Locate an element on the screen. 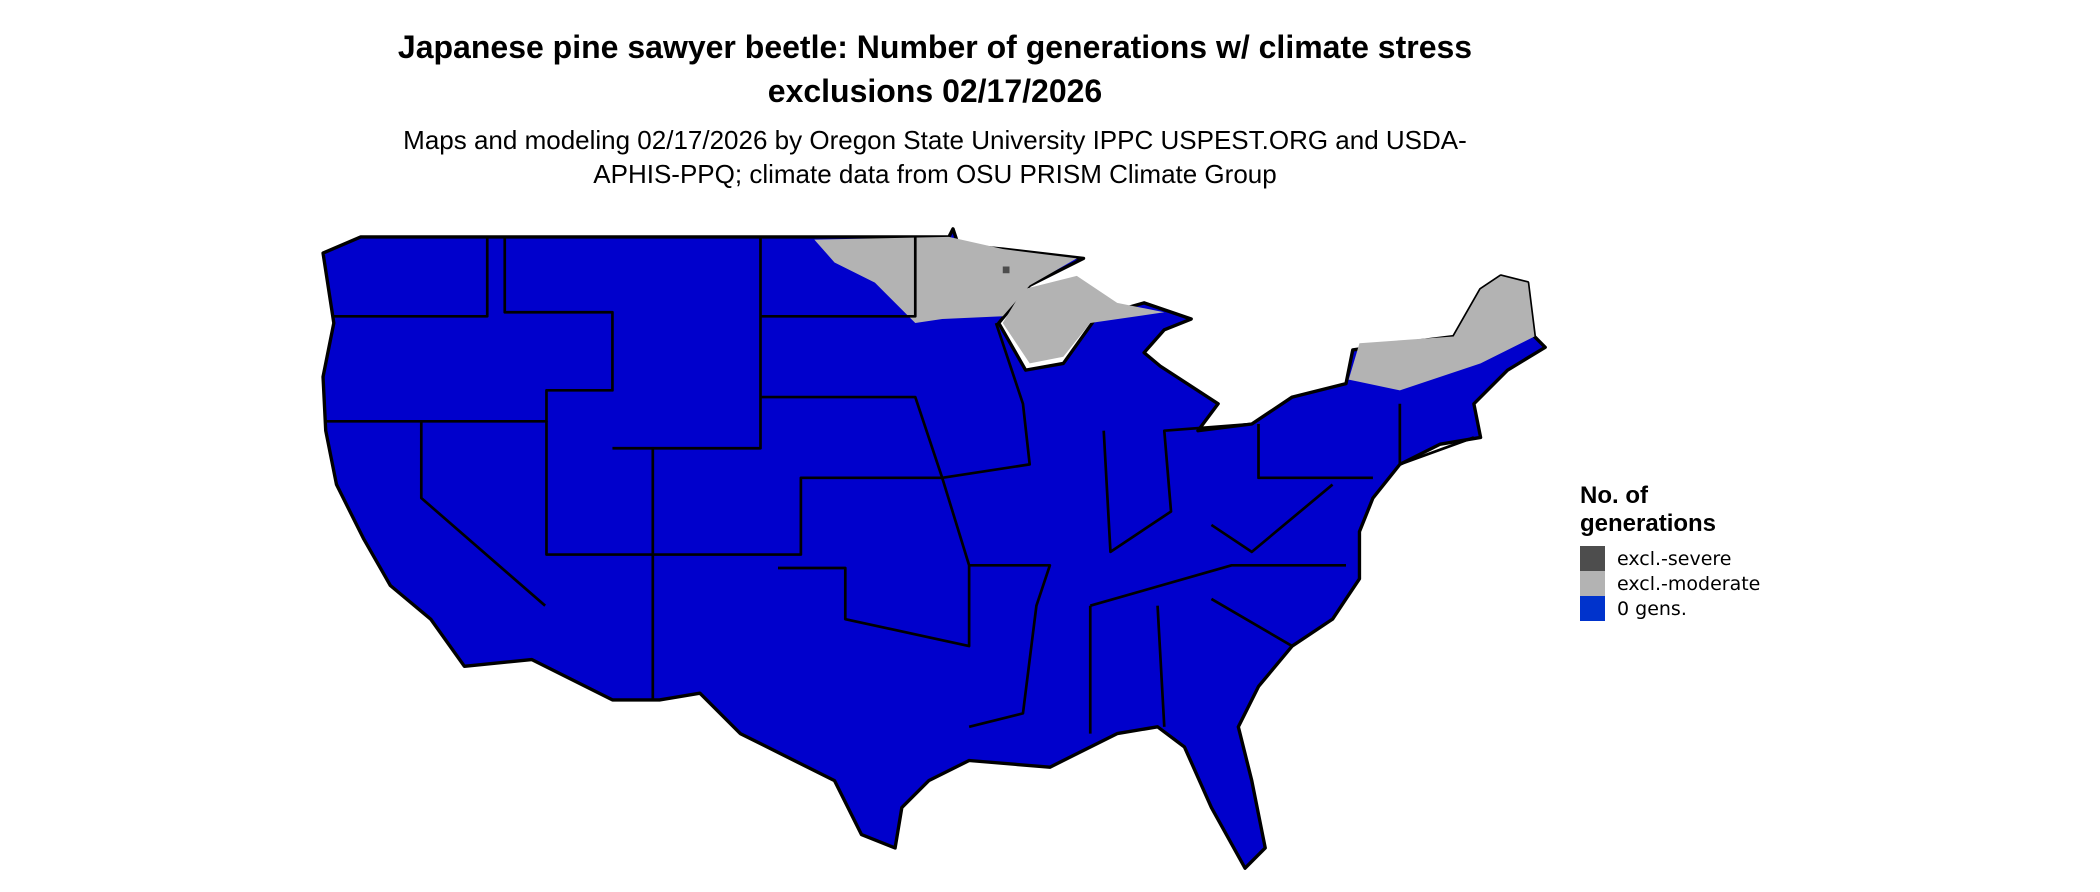 This screenshot has height=892, width=2100. excl-severe-spot is located at coordinates (1006, 270).